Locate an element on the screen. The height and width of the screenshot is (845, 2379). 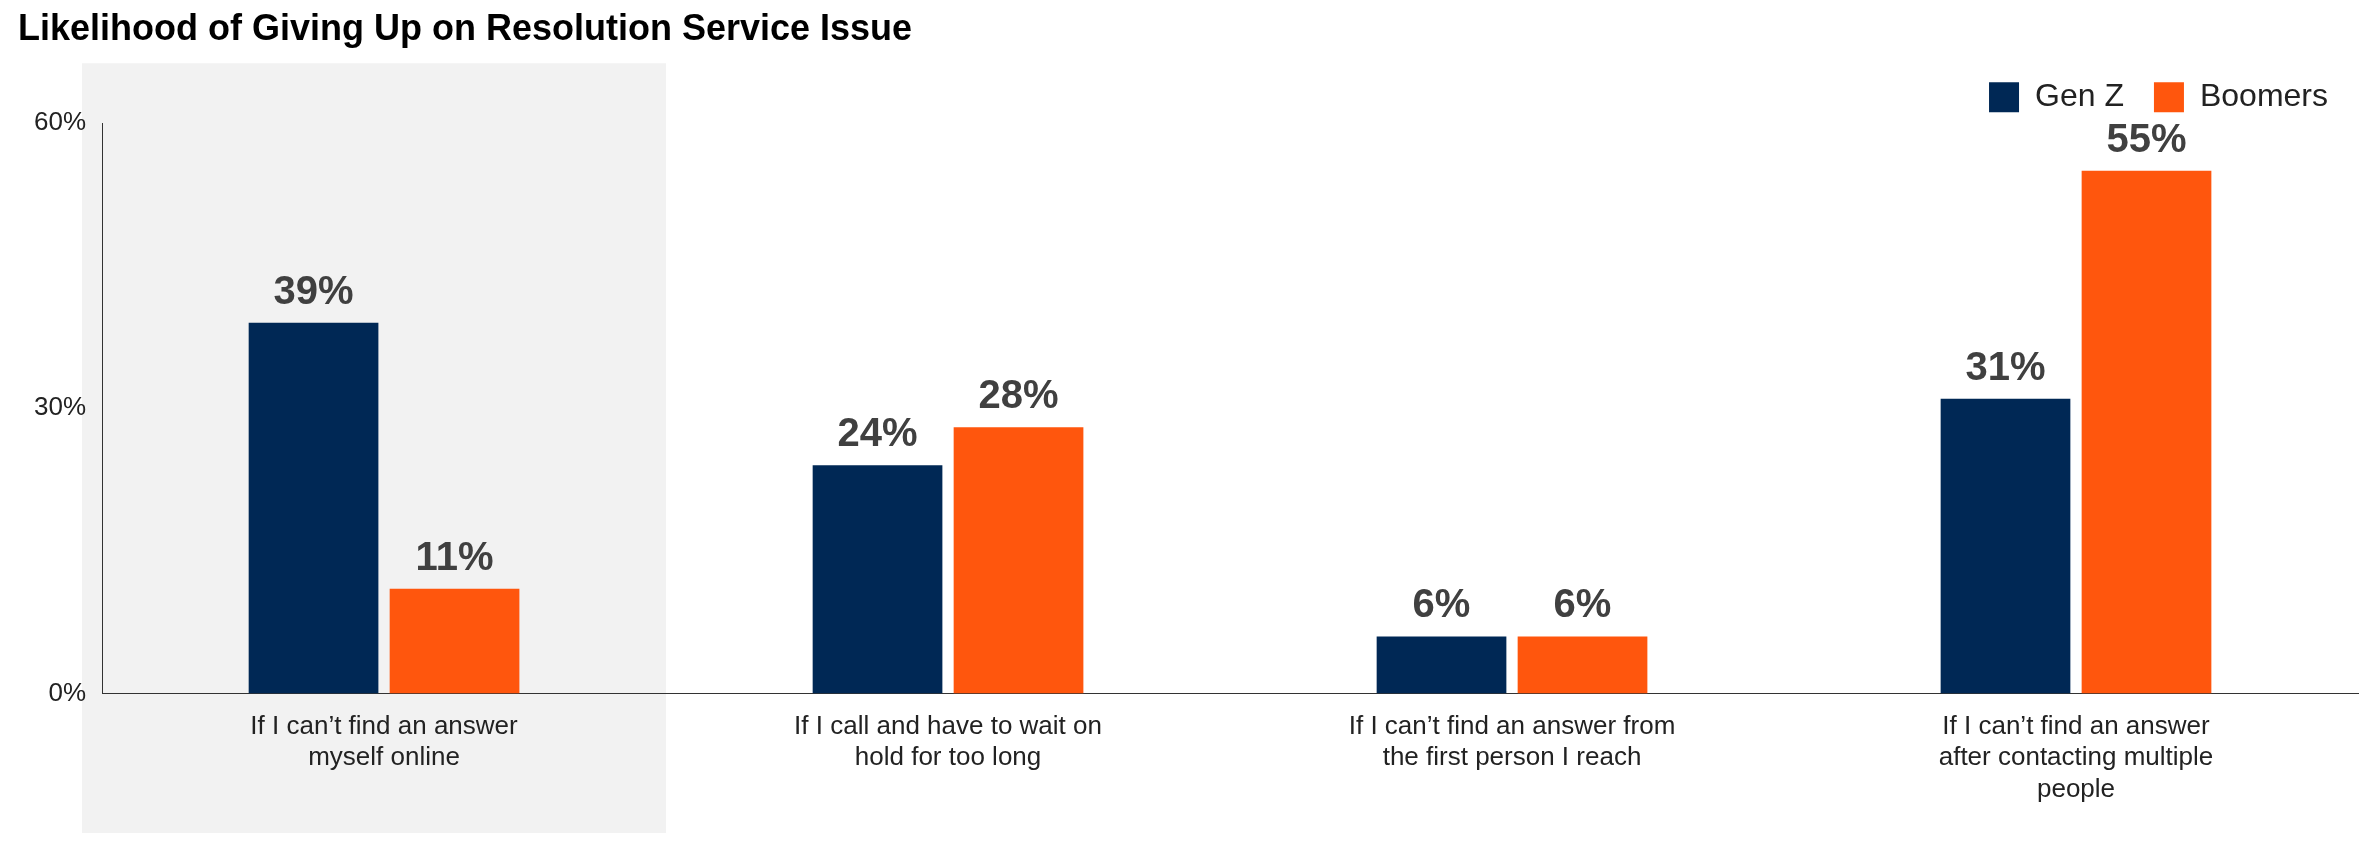
y-tick-label: 30% is located at coordinates (60, 406).